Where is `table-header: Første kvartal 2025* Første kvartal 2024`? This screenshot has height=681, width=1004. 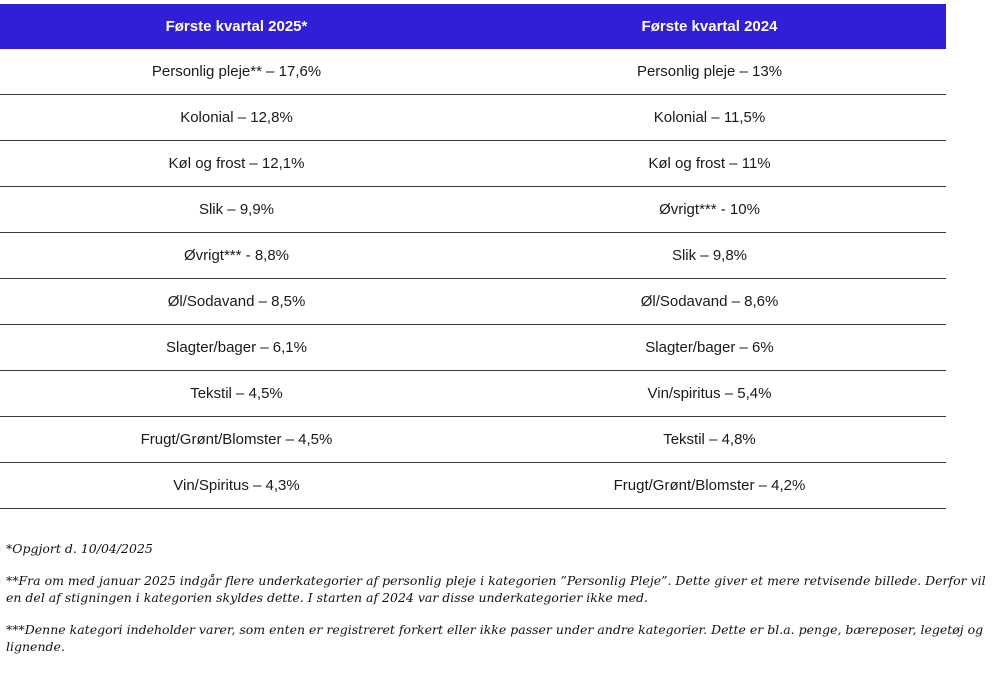
table-header: Første kvartal 2025* Første kvartal 2024 is located at coordinates (473, 26).